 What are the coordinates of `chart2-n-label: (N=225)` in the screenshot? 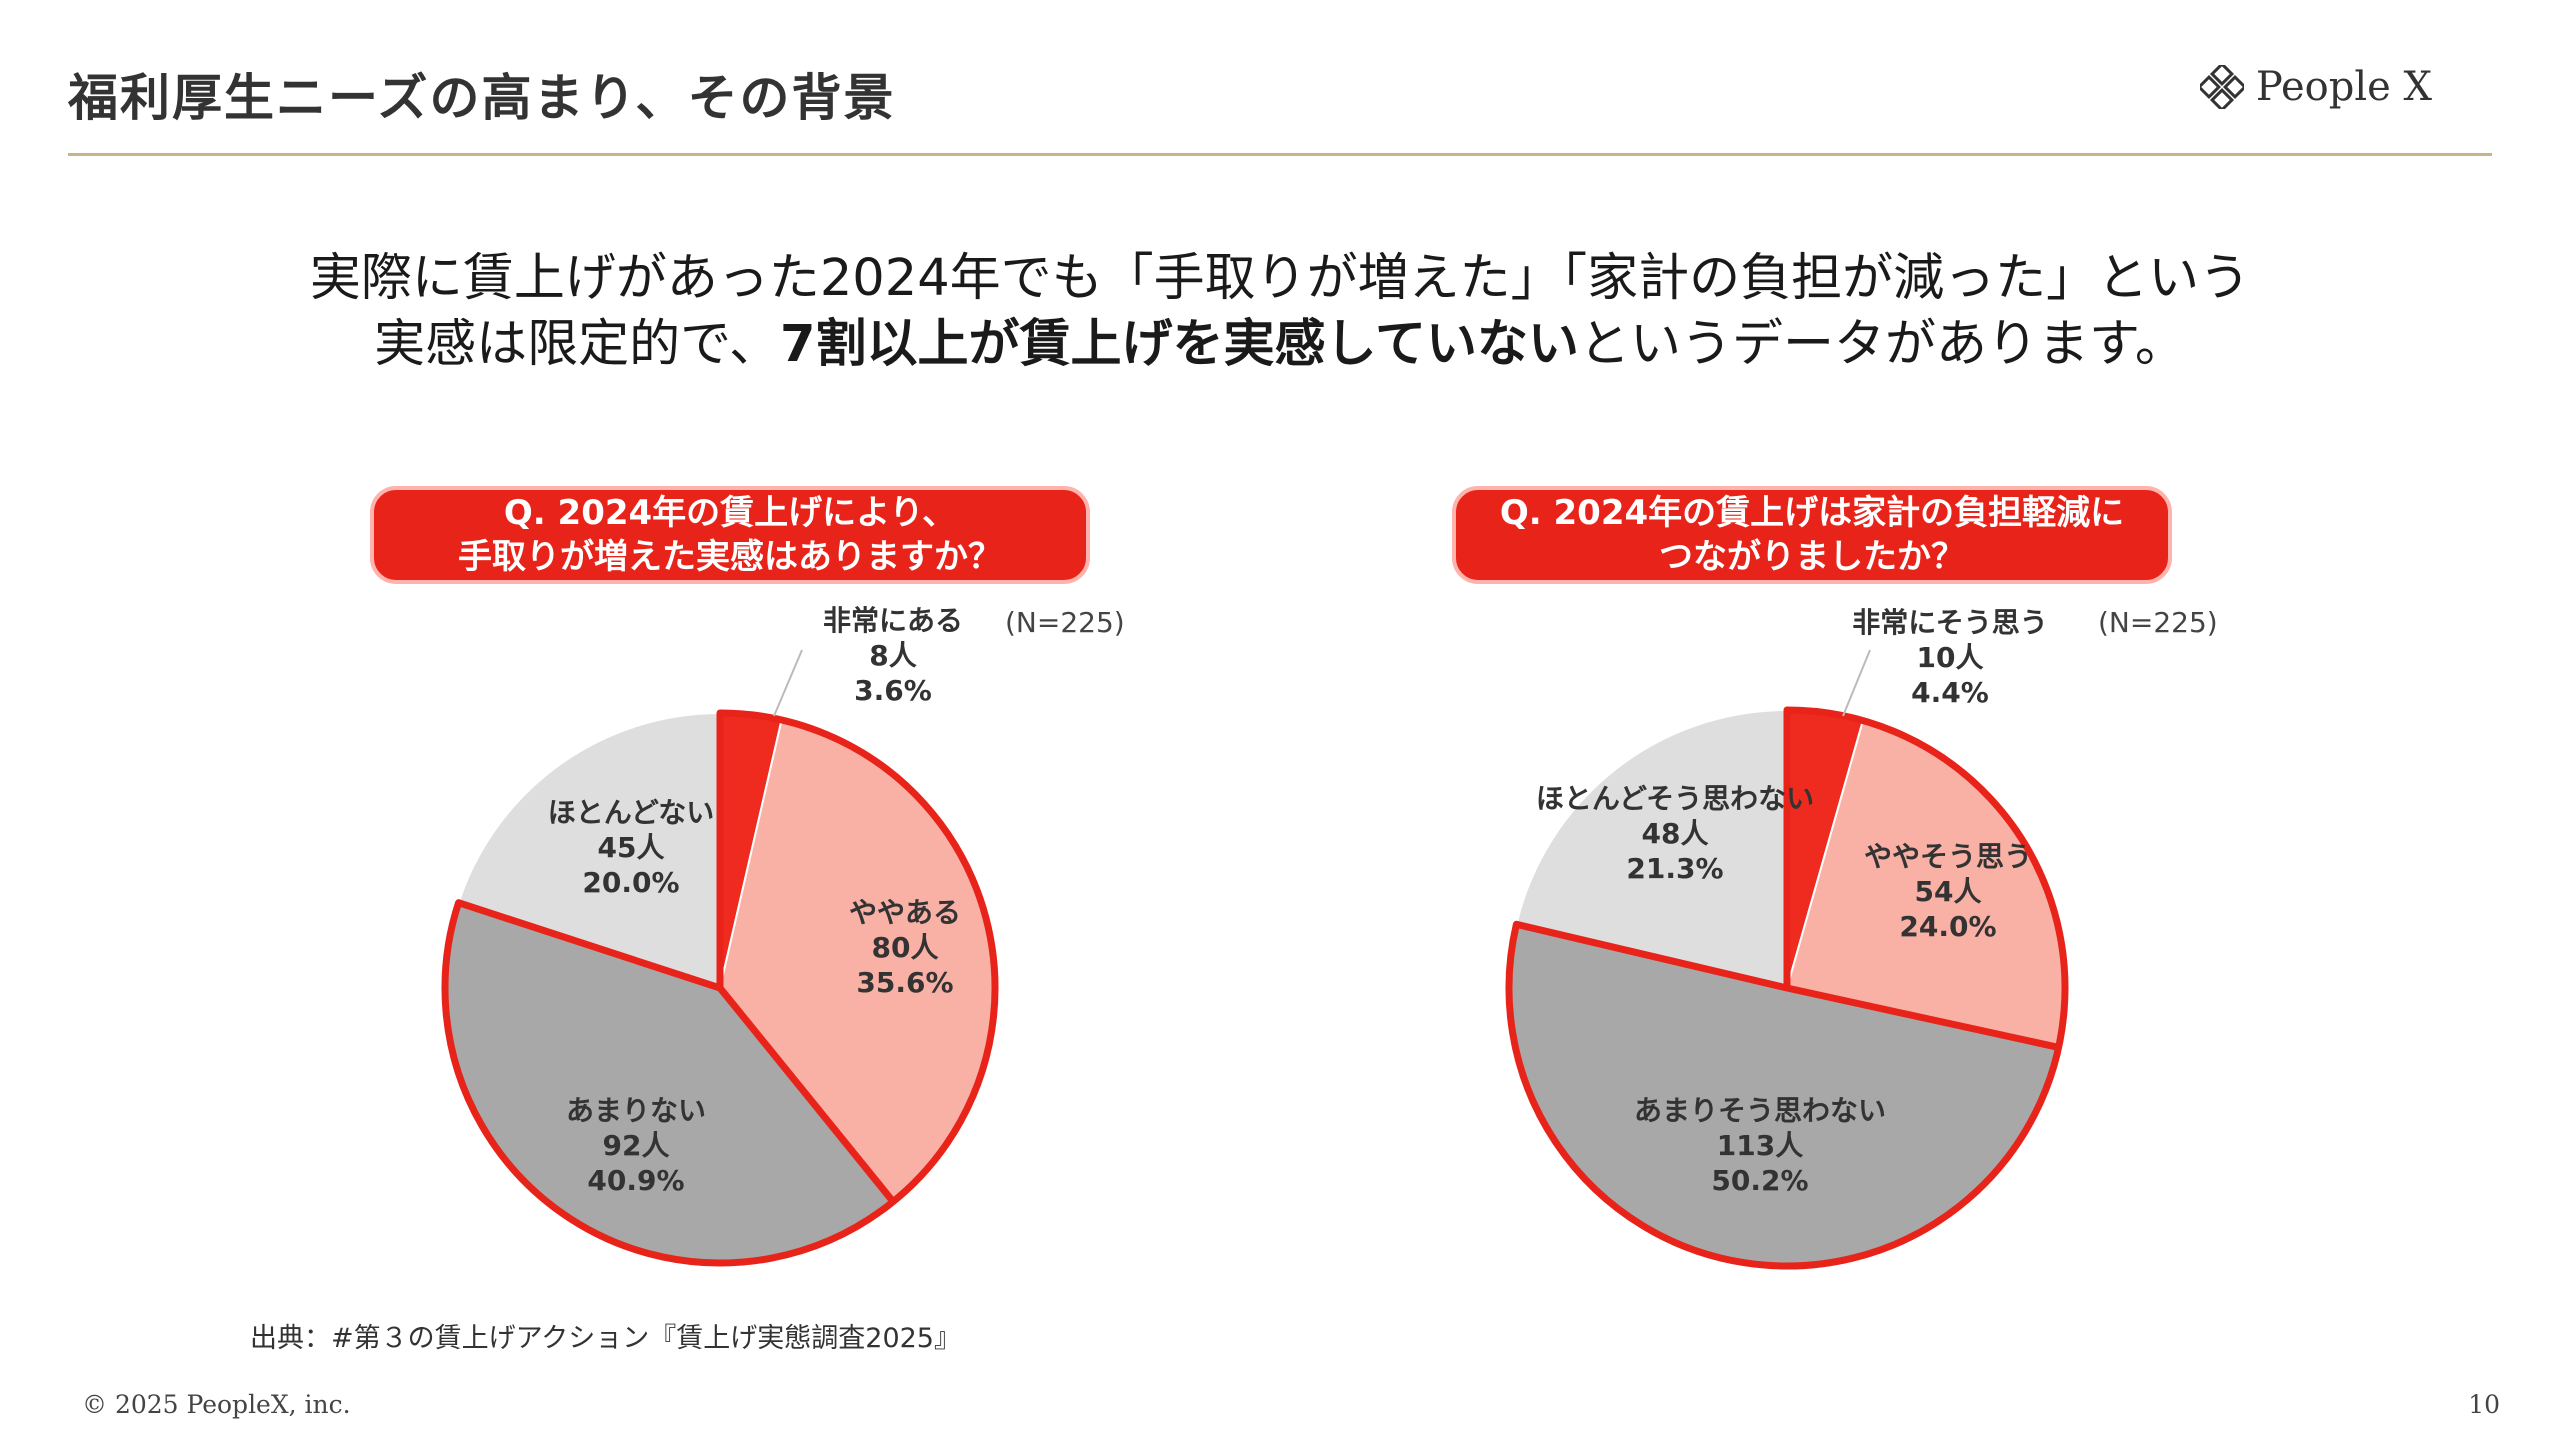 It's located at (2158, 622).